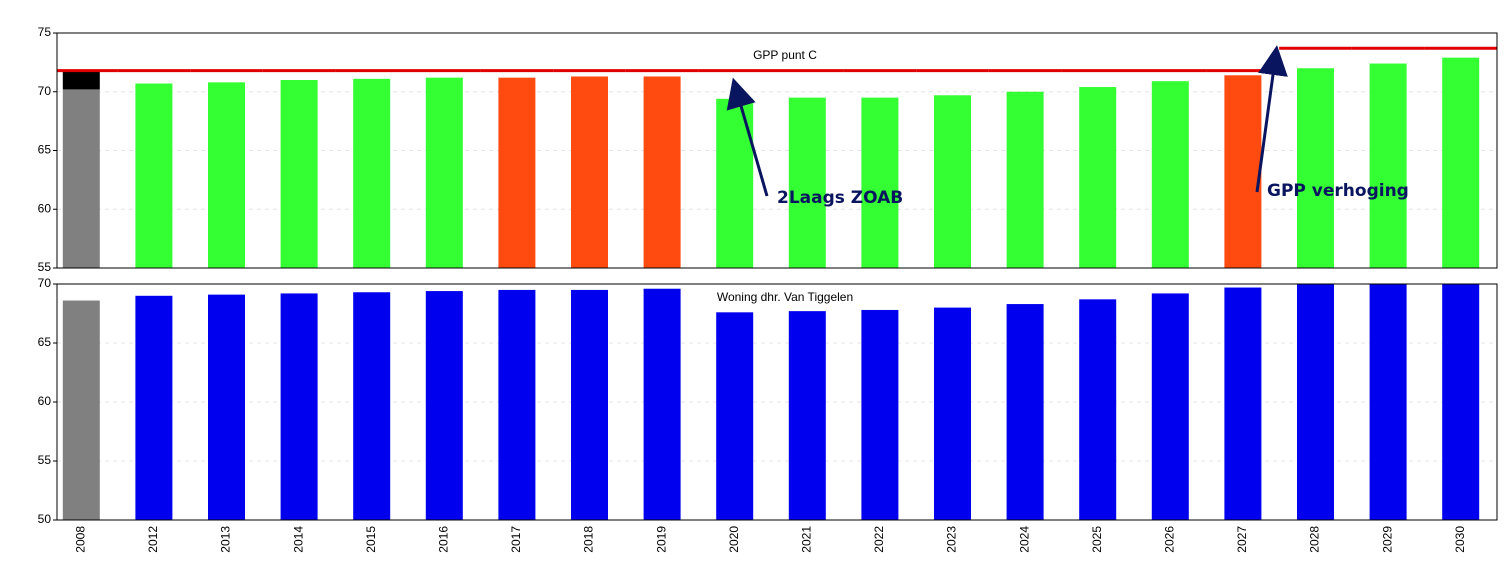 This screenshot has width=1509, height=574. I want to click on y-tick-label: 50, so click(45, 519).